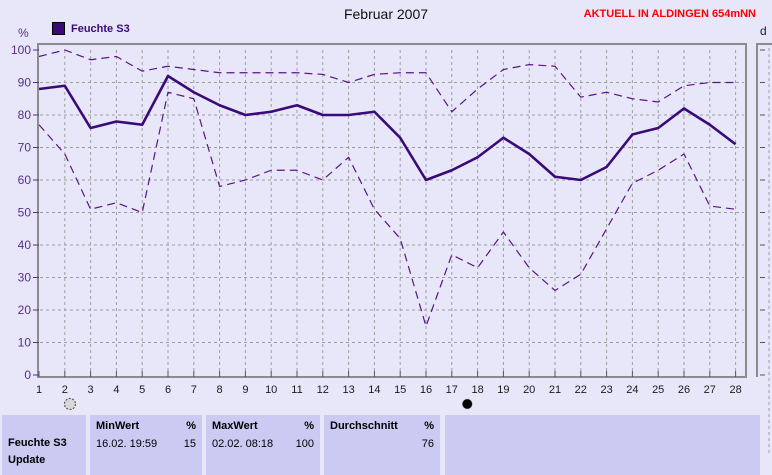  Describe the element at coordinates (735, 390) in the screenshot. I see `x-tick-label: 28` at that location.